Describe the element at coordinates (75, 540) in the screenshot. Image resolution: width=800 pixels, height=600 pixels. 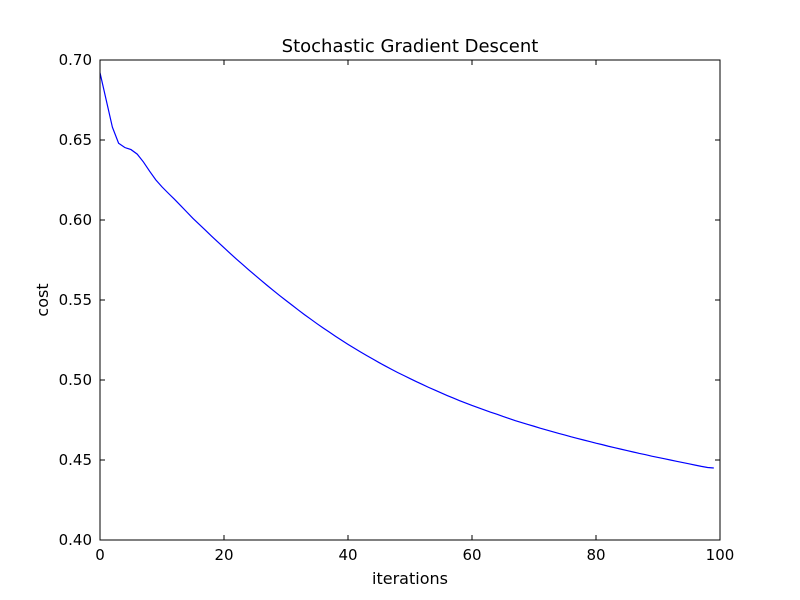
I see `y-tick-label: 0.40` at that location.